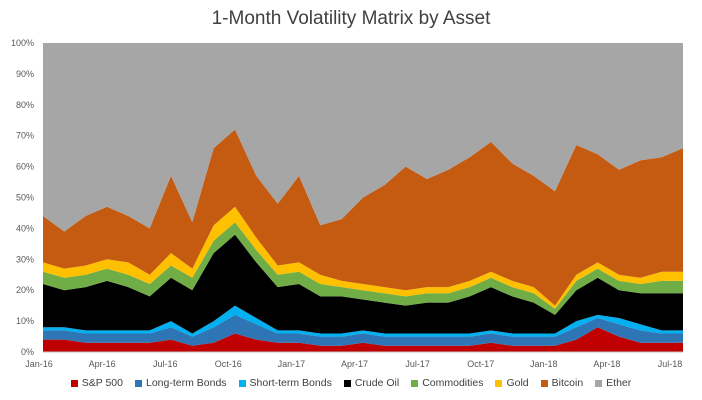 This screenshot has height=400, width=702. I want to click on legend-label: Short-term Bonds, so click(290, 383).